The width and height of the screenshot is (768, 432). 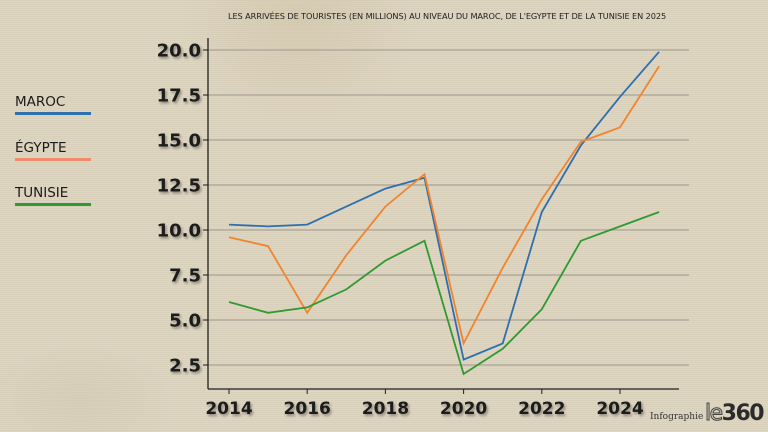 I want to click on y-tick-label: 2.5, so click(x=185, y=366).